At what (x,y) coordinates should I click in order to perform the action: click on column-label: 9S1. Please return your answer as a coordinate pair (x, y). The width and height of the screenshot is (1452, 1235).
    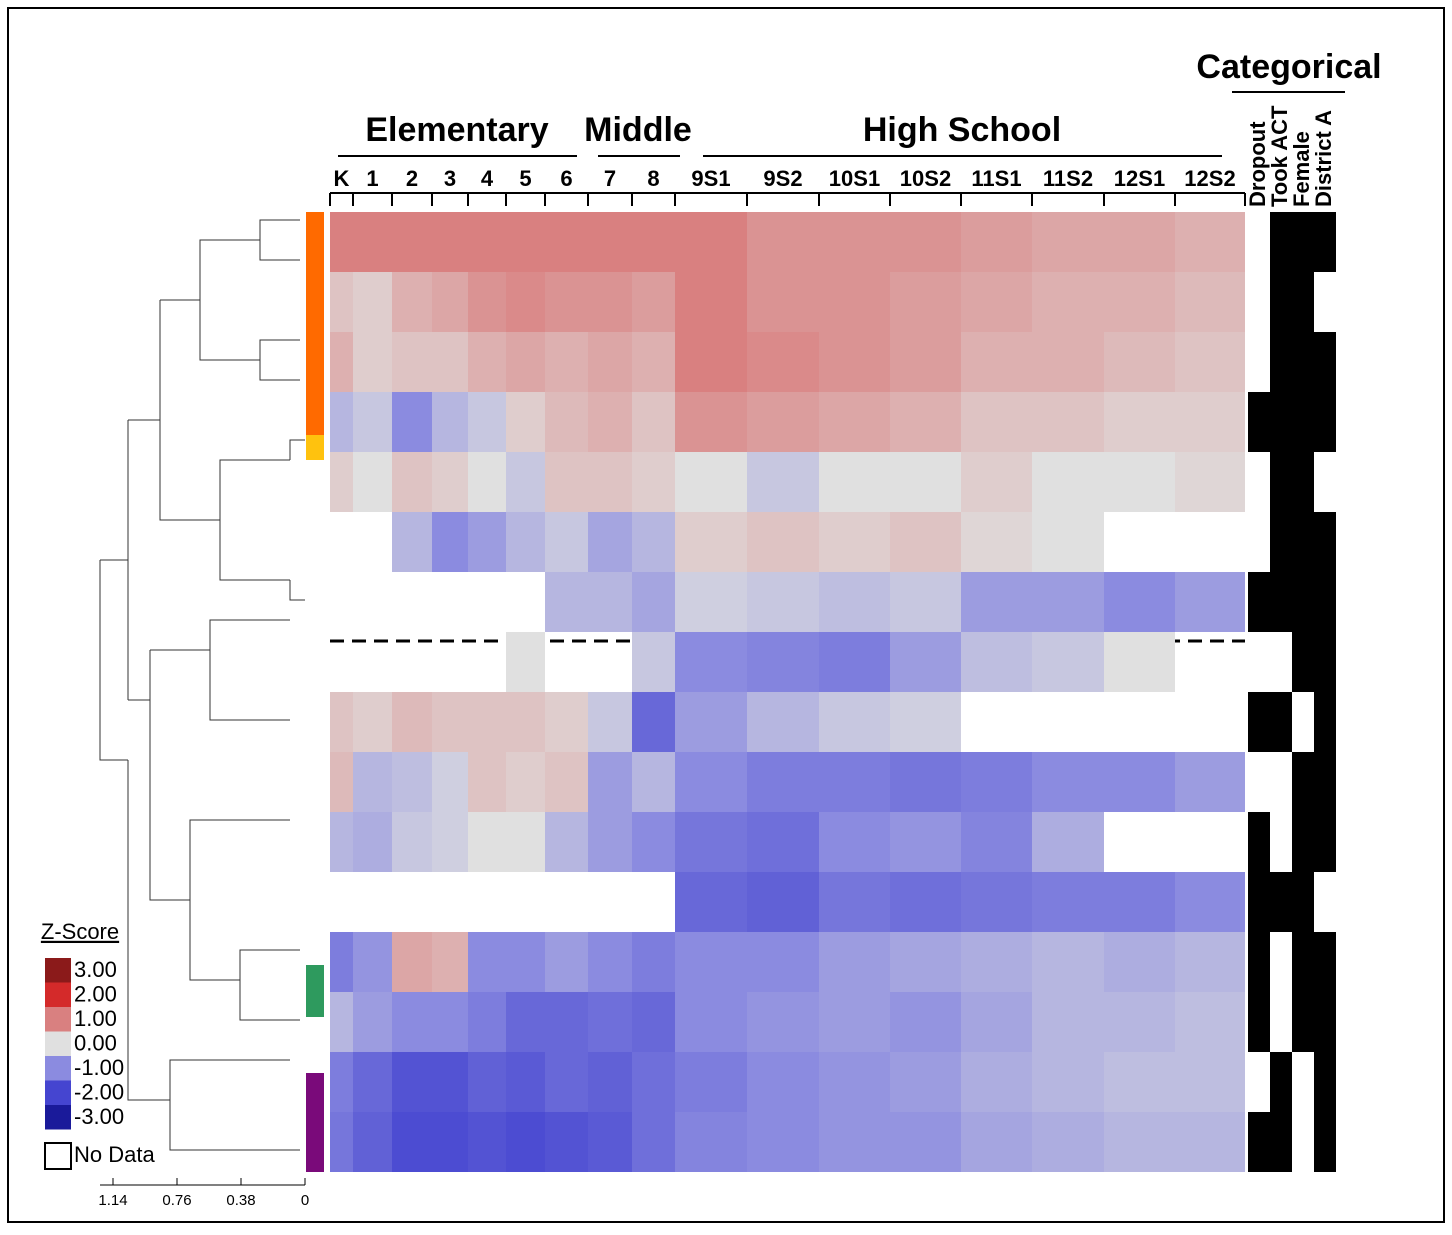
    Looking at the image, I should click on (710, 178).